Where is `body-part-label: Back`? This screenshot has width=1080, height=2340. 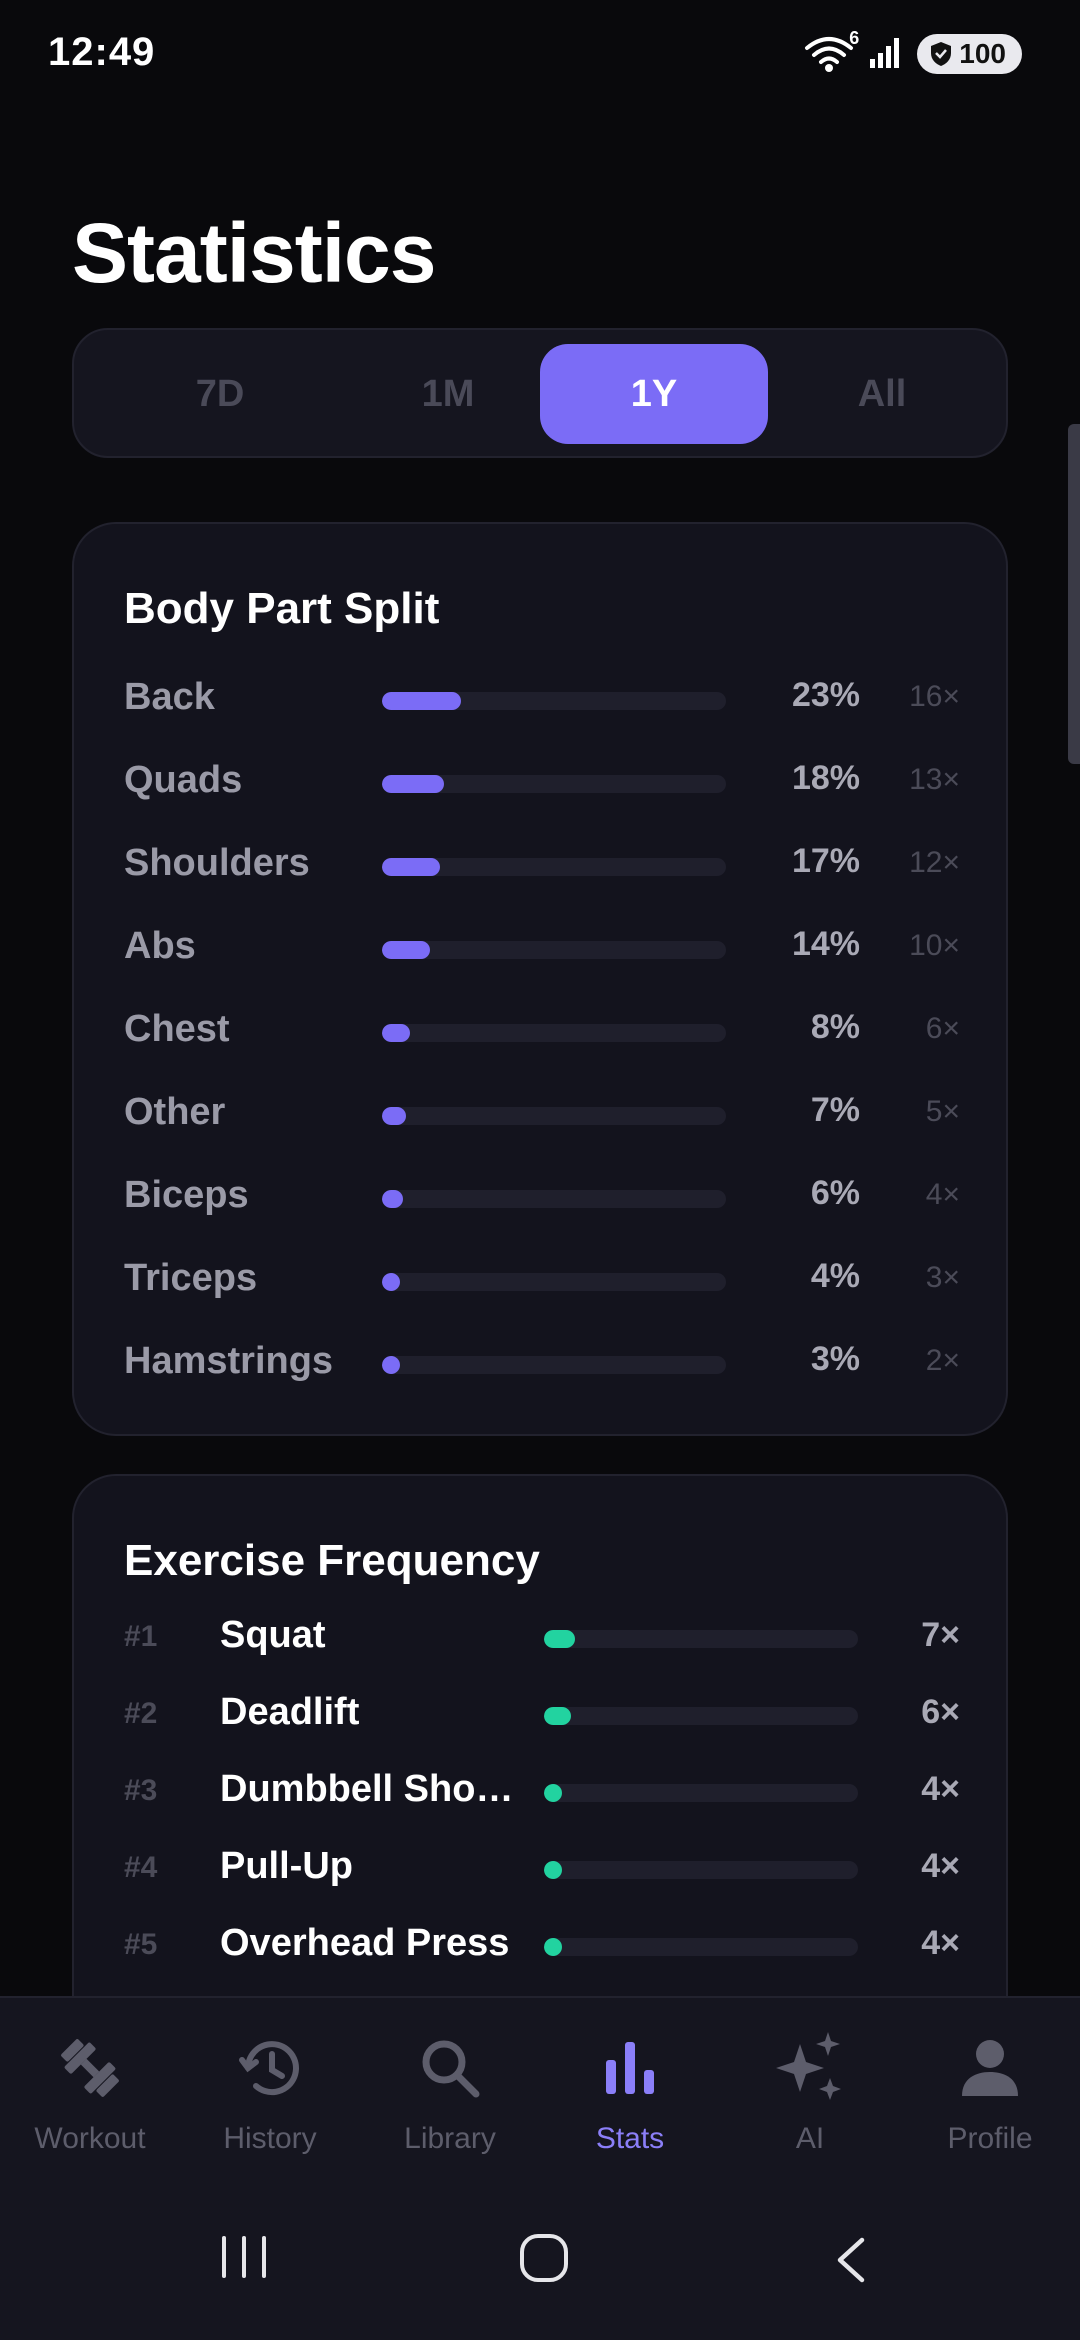 body-part-label: Back is located at coordinates (169, 697).